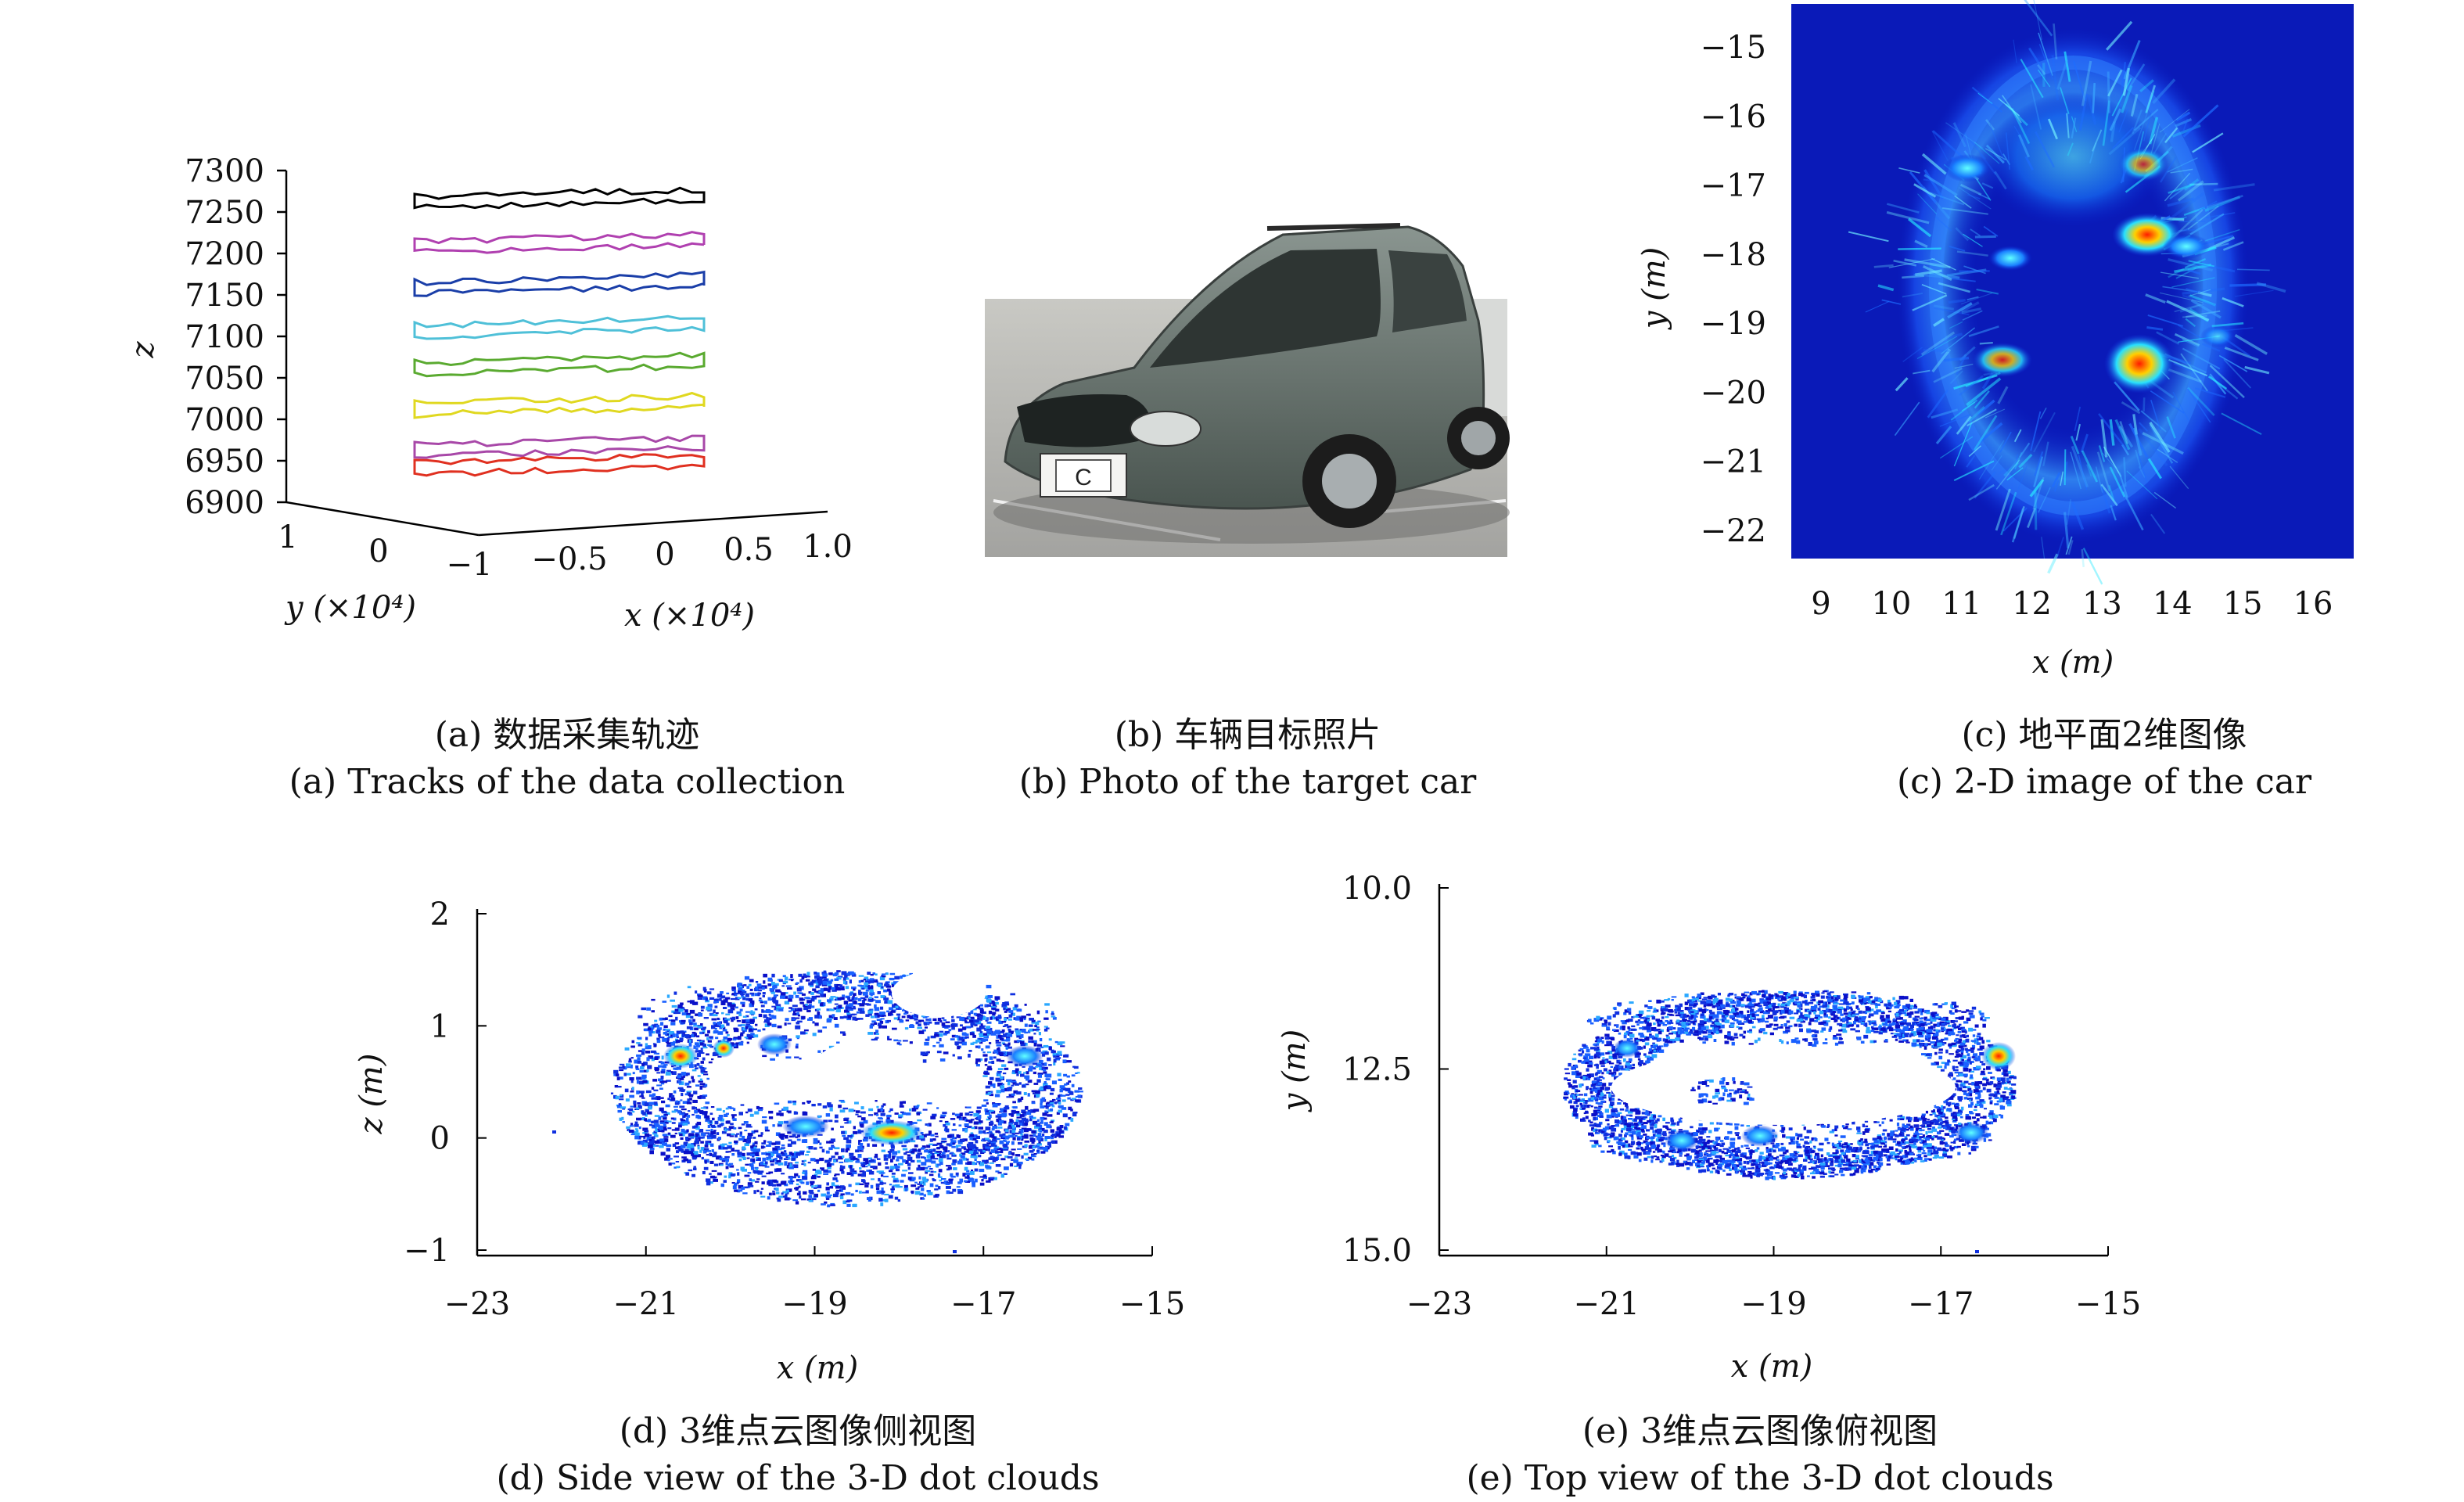 The image size is (2464, 1502). What do you see at coordinates (1709, 1128) in the screenshot?
I see `panel-e-top-view: 10.012.515.0 −23−21−19−17−15 x (m) y (m)` at bounding box center [1709, 1128].